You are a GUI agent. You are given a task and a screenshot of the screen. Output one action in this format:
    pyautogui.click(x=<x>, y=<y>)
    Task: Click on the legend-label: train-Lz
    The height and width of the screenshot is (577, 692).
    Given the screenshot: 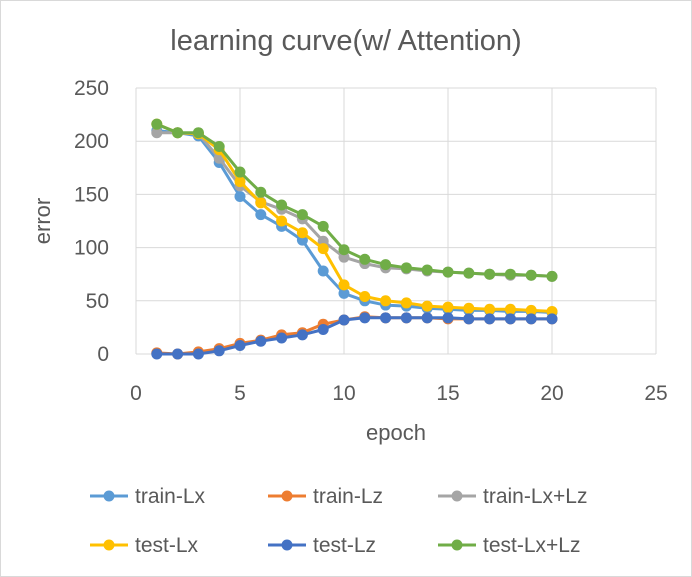 What is the action you would take?
    pyautogui.click(x=348, y=496)
    